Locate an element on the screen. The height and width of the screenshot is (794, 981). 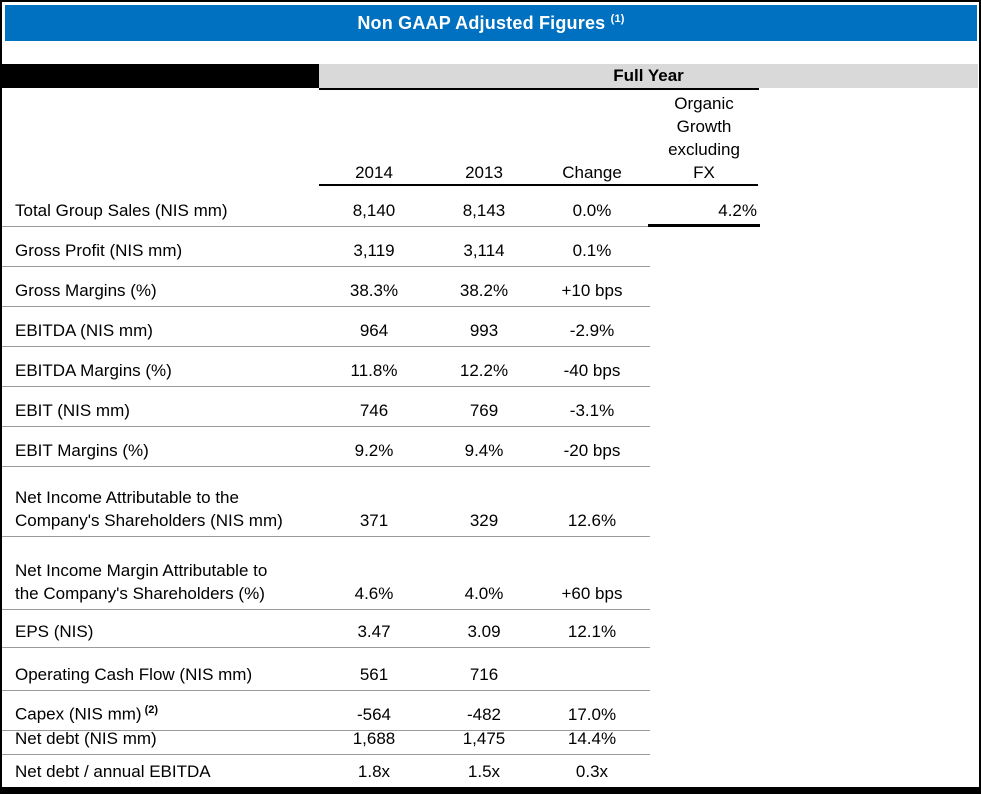
row-label: Total Group Sales (NIS mm) is located at coordinates (121, 210).